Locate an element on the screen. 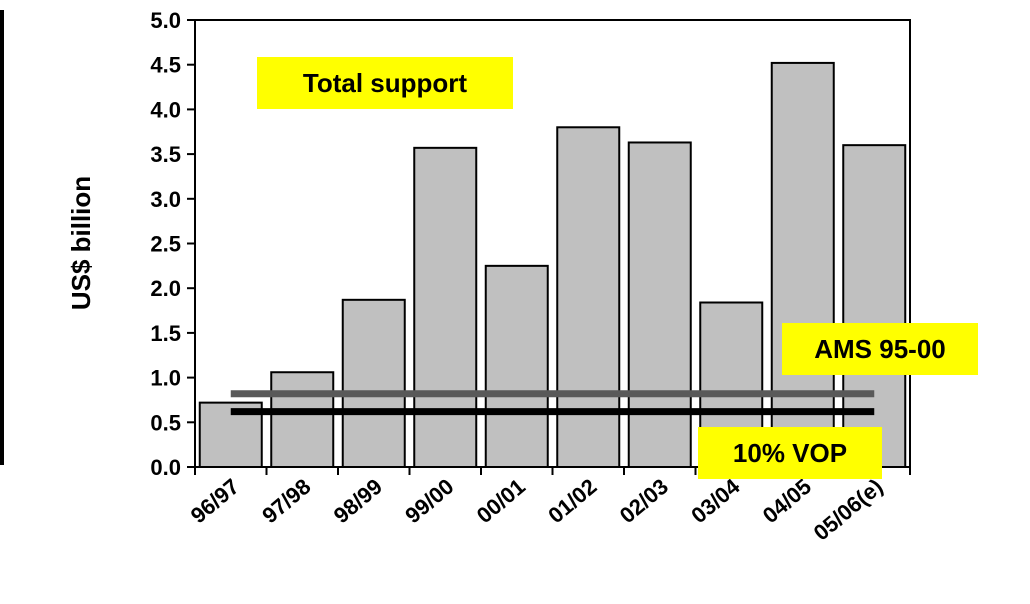  x-tick-label: 97/98 is located at coordinates (286, 501).